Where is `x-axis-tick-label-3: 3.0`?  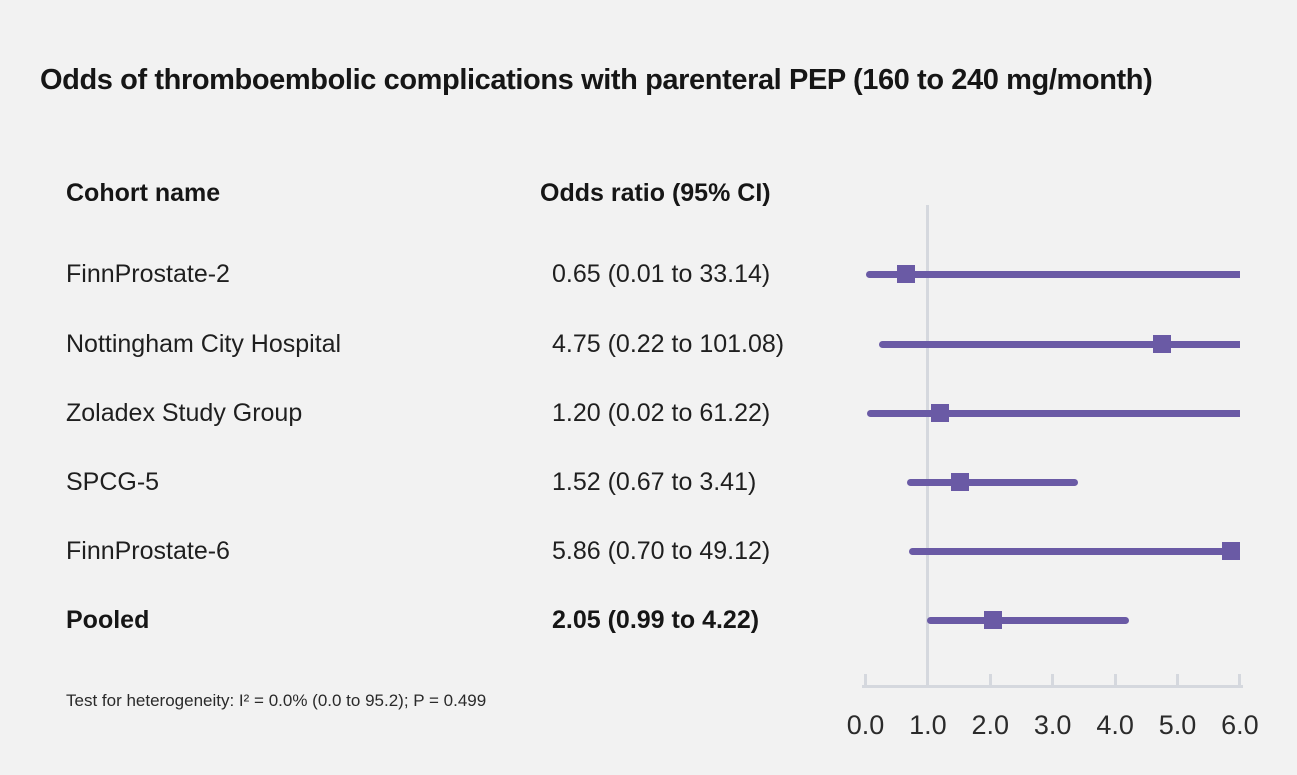
x-axis-tick-label-3: 3.0 is located at coordinates (1052, 725).